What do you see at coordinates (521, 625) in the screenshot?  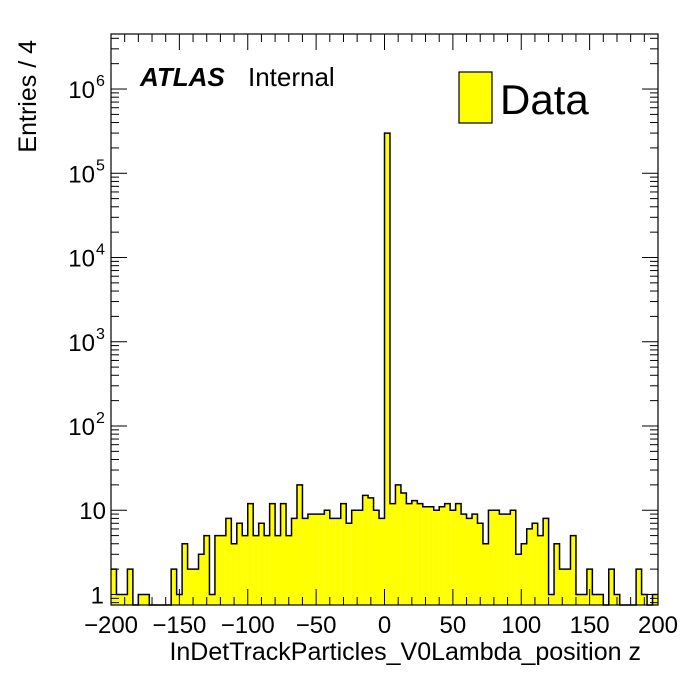 I see `x-tick-label: 100` at bounding box center [521, 625].